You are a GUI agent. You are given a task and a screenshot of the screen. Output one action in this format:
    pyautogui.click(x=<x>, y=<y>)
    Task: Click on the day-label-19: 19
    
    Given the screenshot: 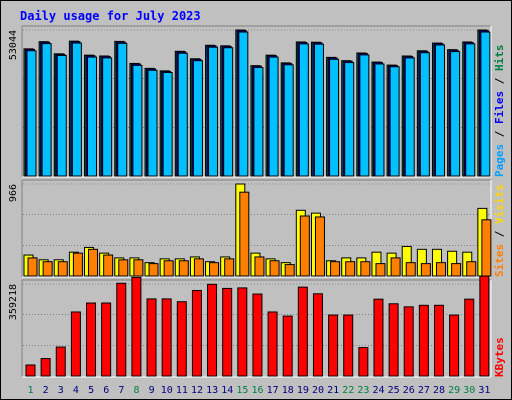 What is the action you would take?
    pyautogui.click(x=303, y=390)
    